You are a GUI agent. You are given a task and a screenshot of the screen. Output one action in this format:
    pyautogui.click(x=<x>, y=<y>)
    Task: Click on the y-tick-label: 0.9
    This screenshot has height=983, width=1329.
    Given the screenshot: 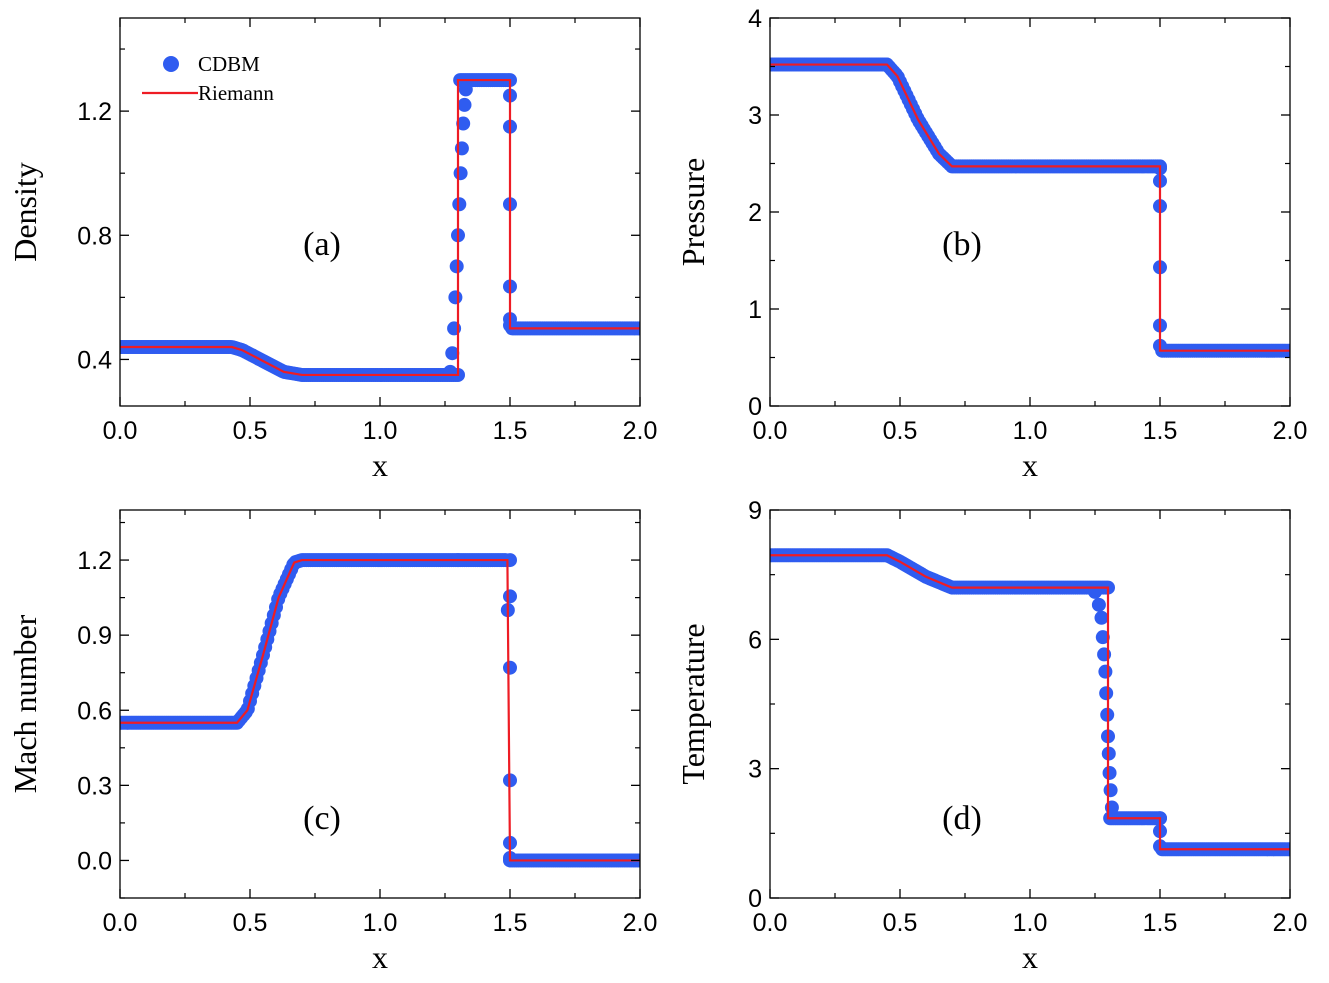 What is the action you would take?
    pyautogui.click(x=94, y=636)
    